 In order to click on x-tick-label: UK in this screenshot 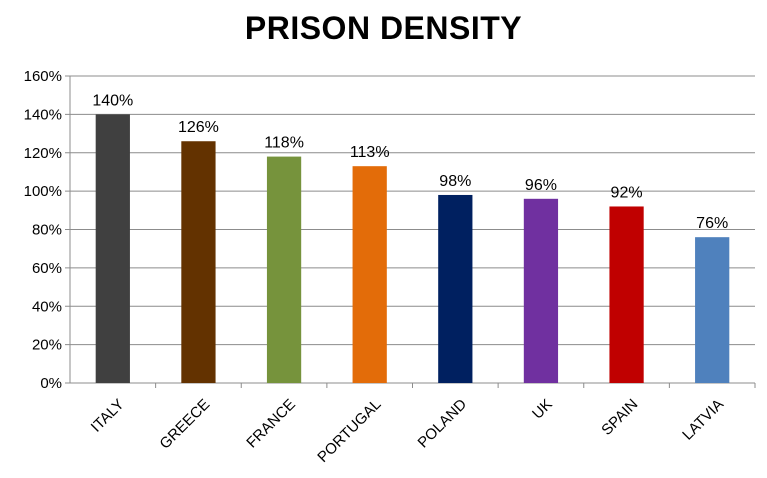, I will do `click(542, 409)`.